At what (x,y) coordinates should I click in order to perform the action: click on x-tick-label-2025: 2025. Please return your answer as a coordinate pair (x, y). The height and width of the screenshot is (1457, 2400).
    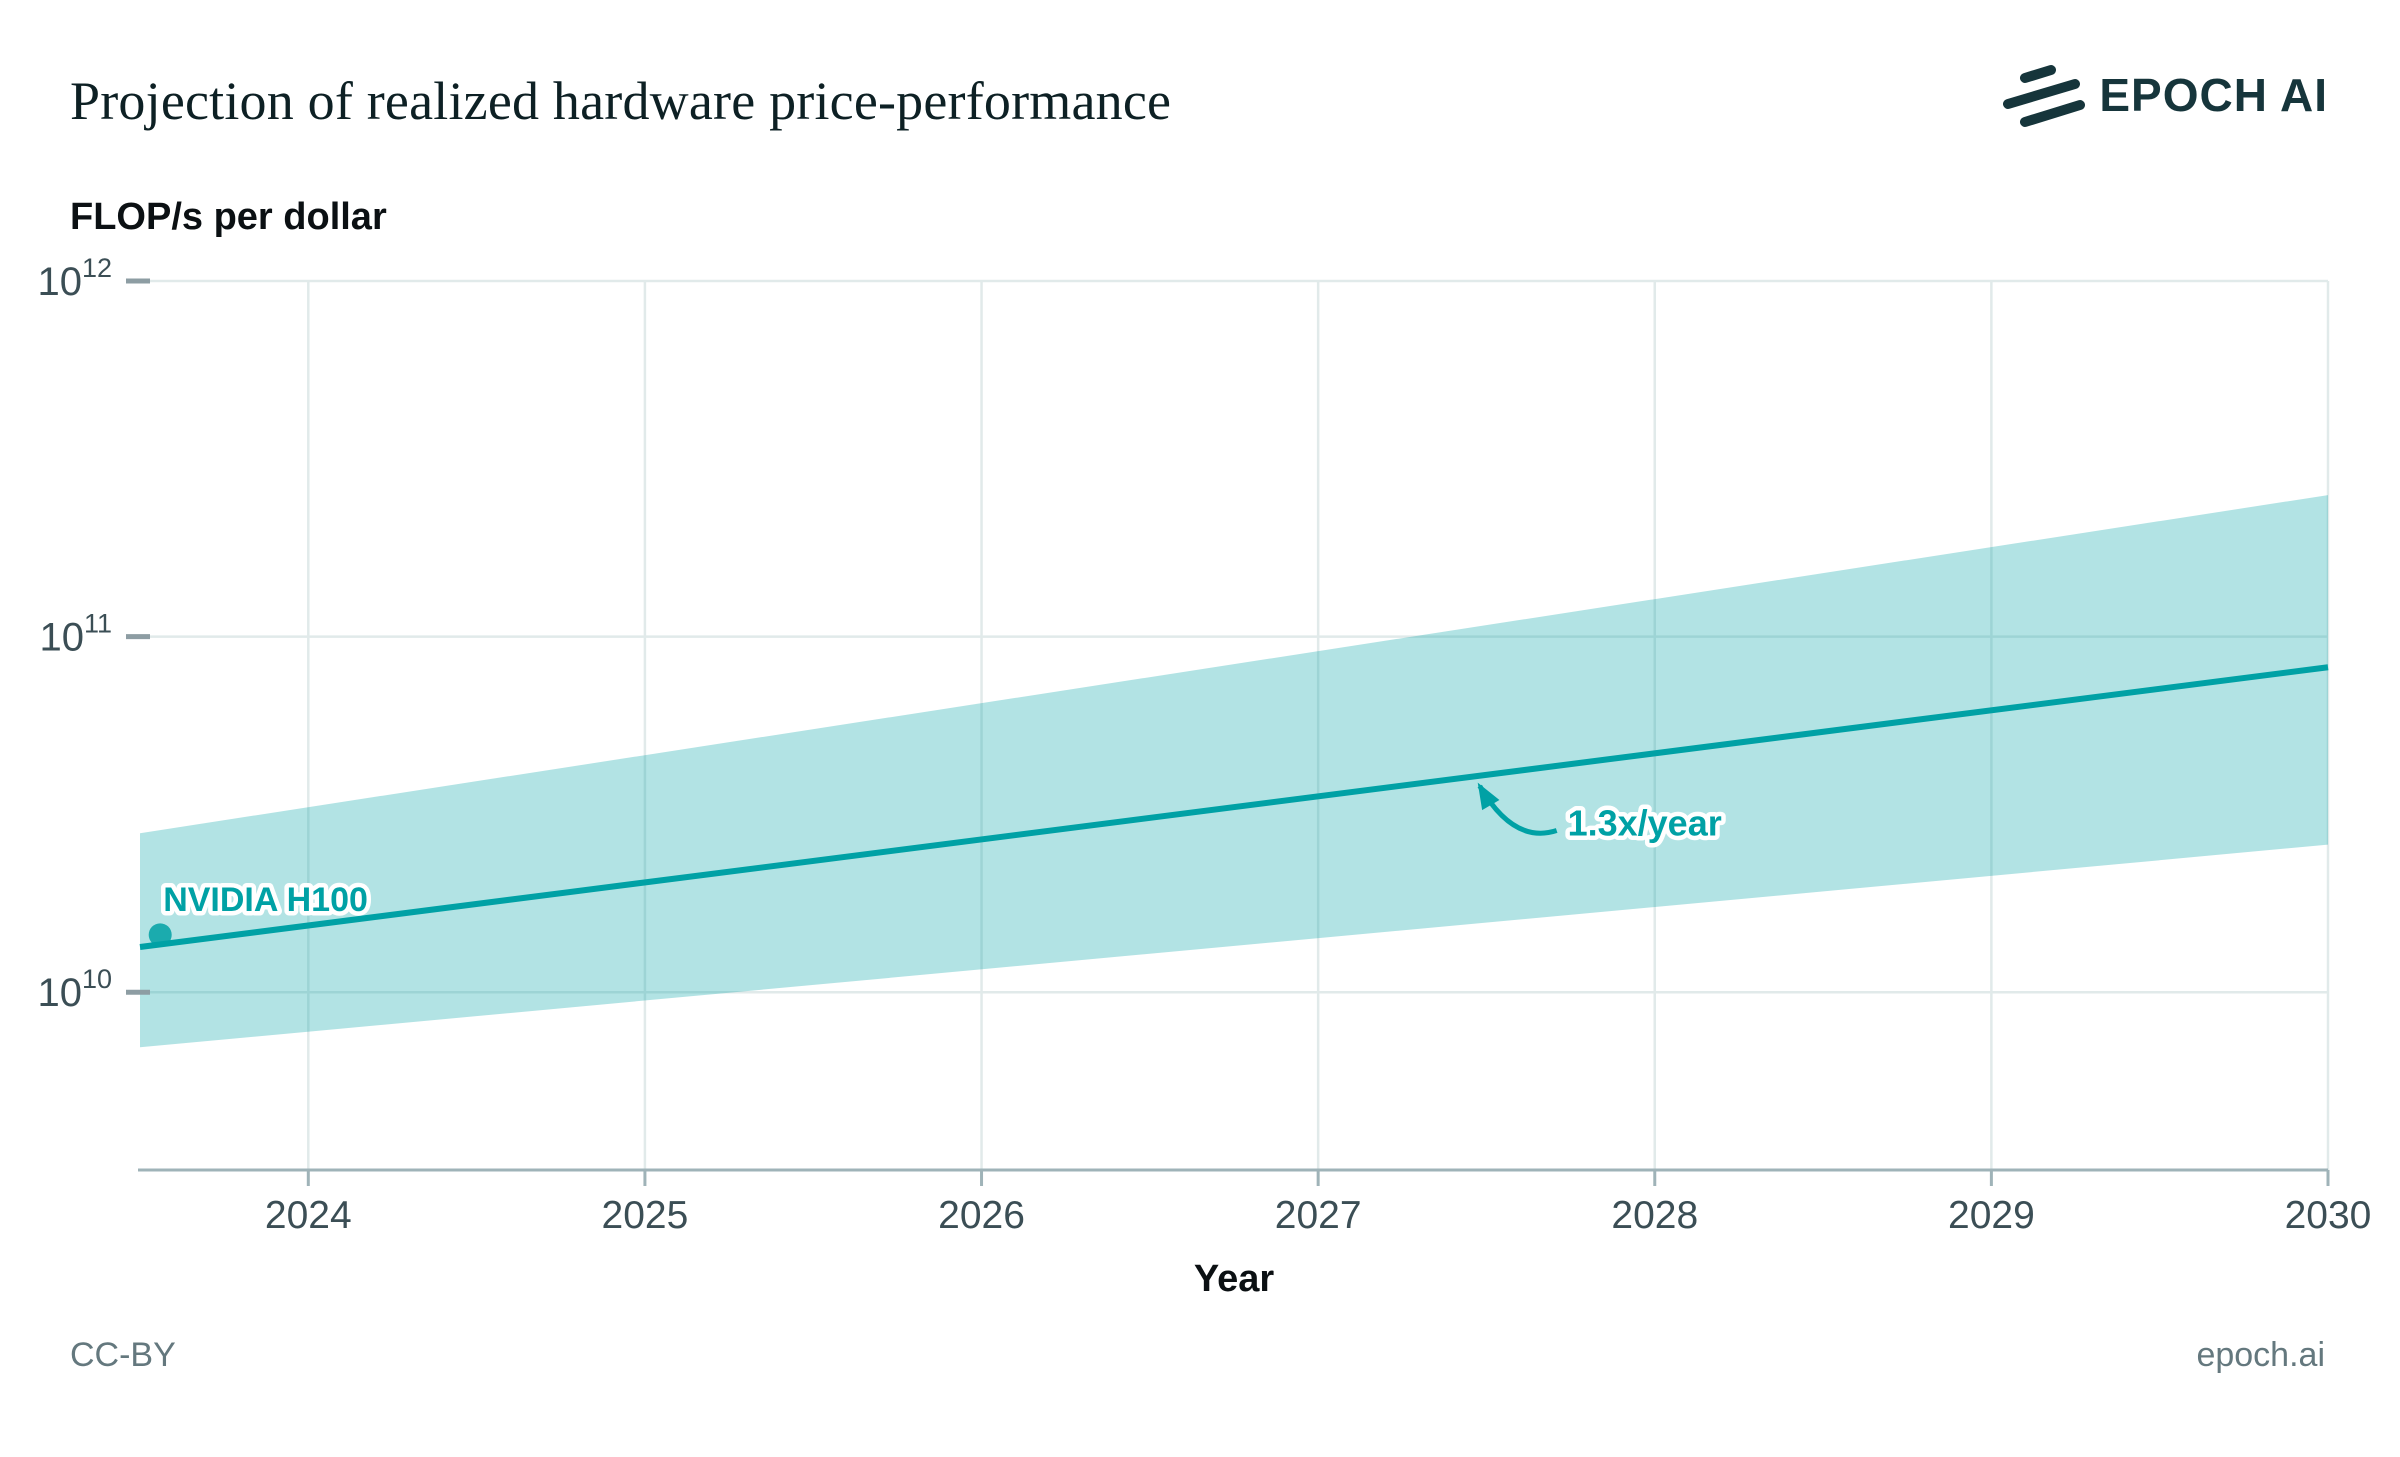
    Looking at the image, I should click on (645, 1215).